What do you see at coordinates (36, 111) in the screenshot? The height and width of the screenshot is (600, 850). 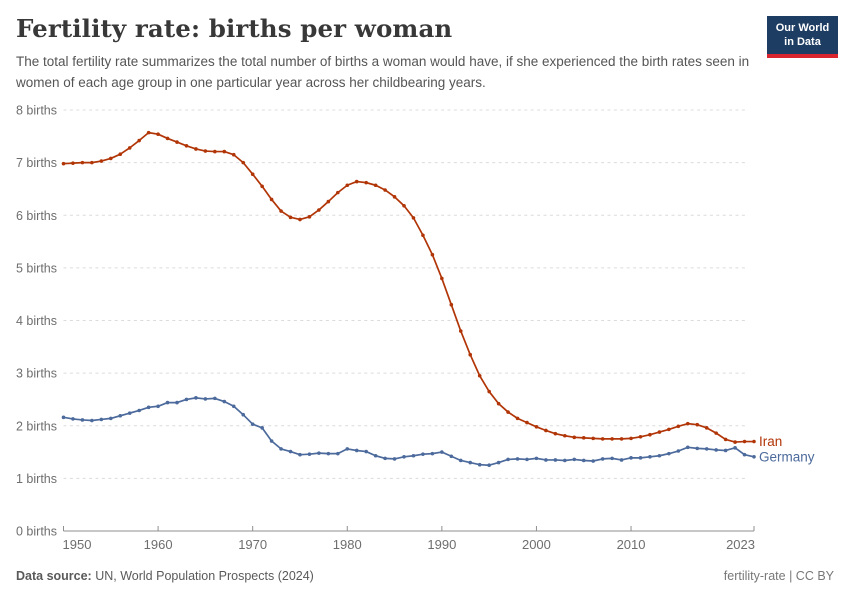 I see `y-axis-tick-label: 8 births` at bounding box center [36, 111].